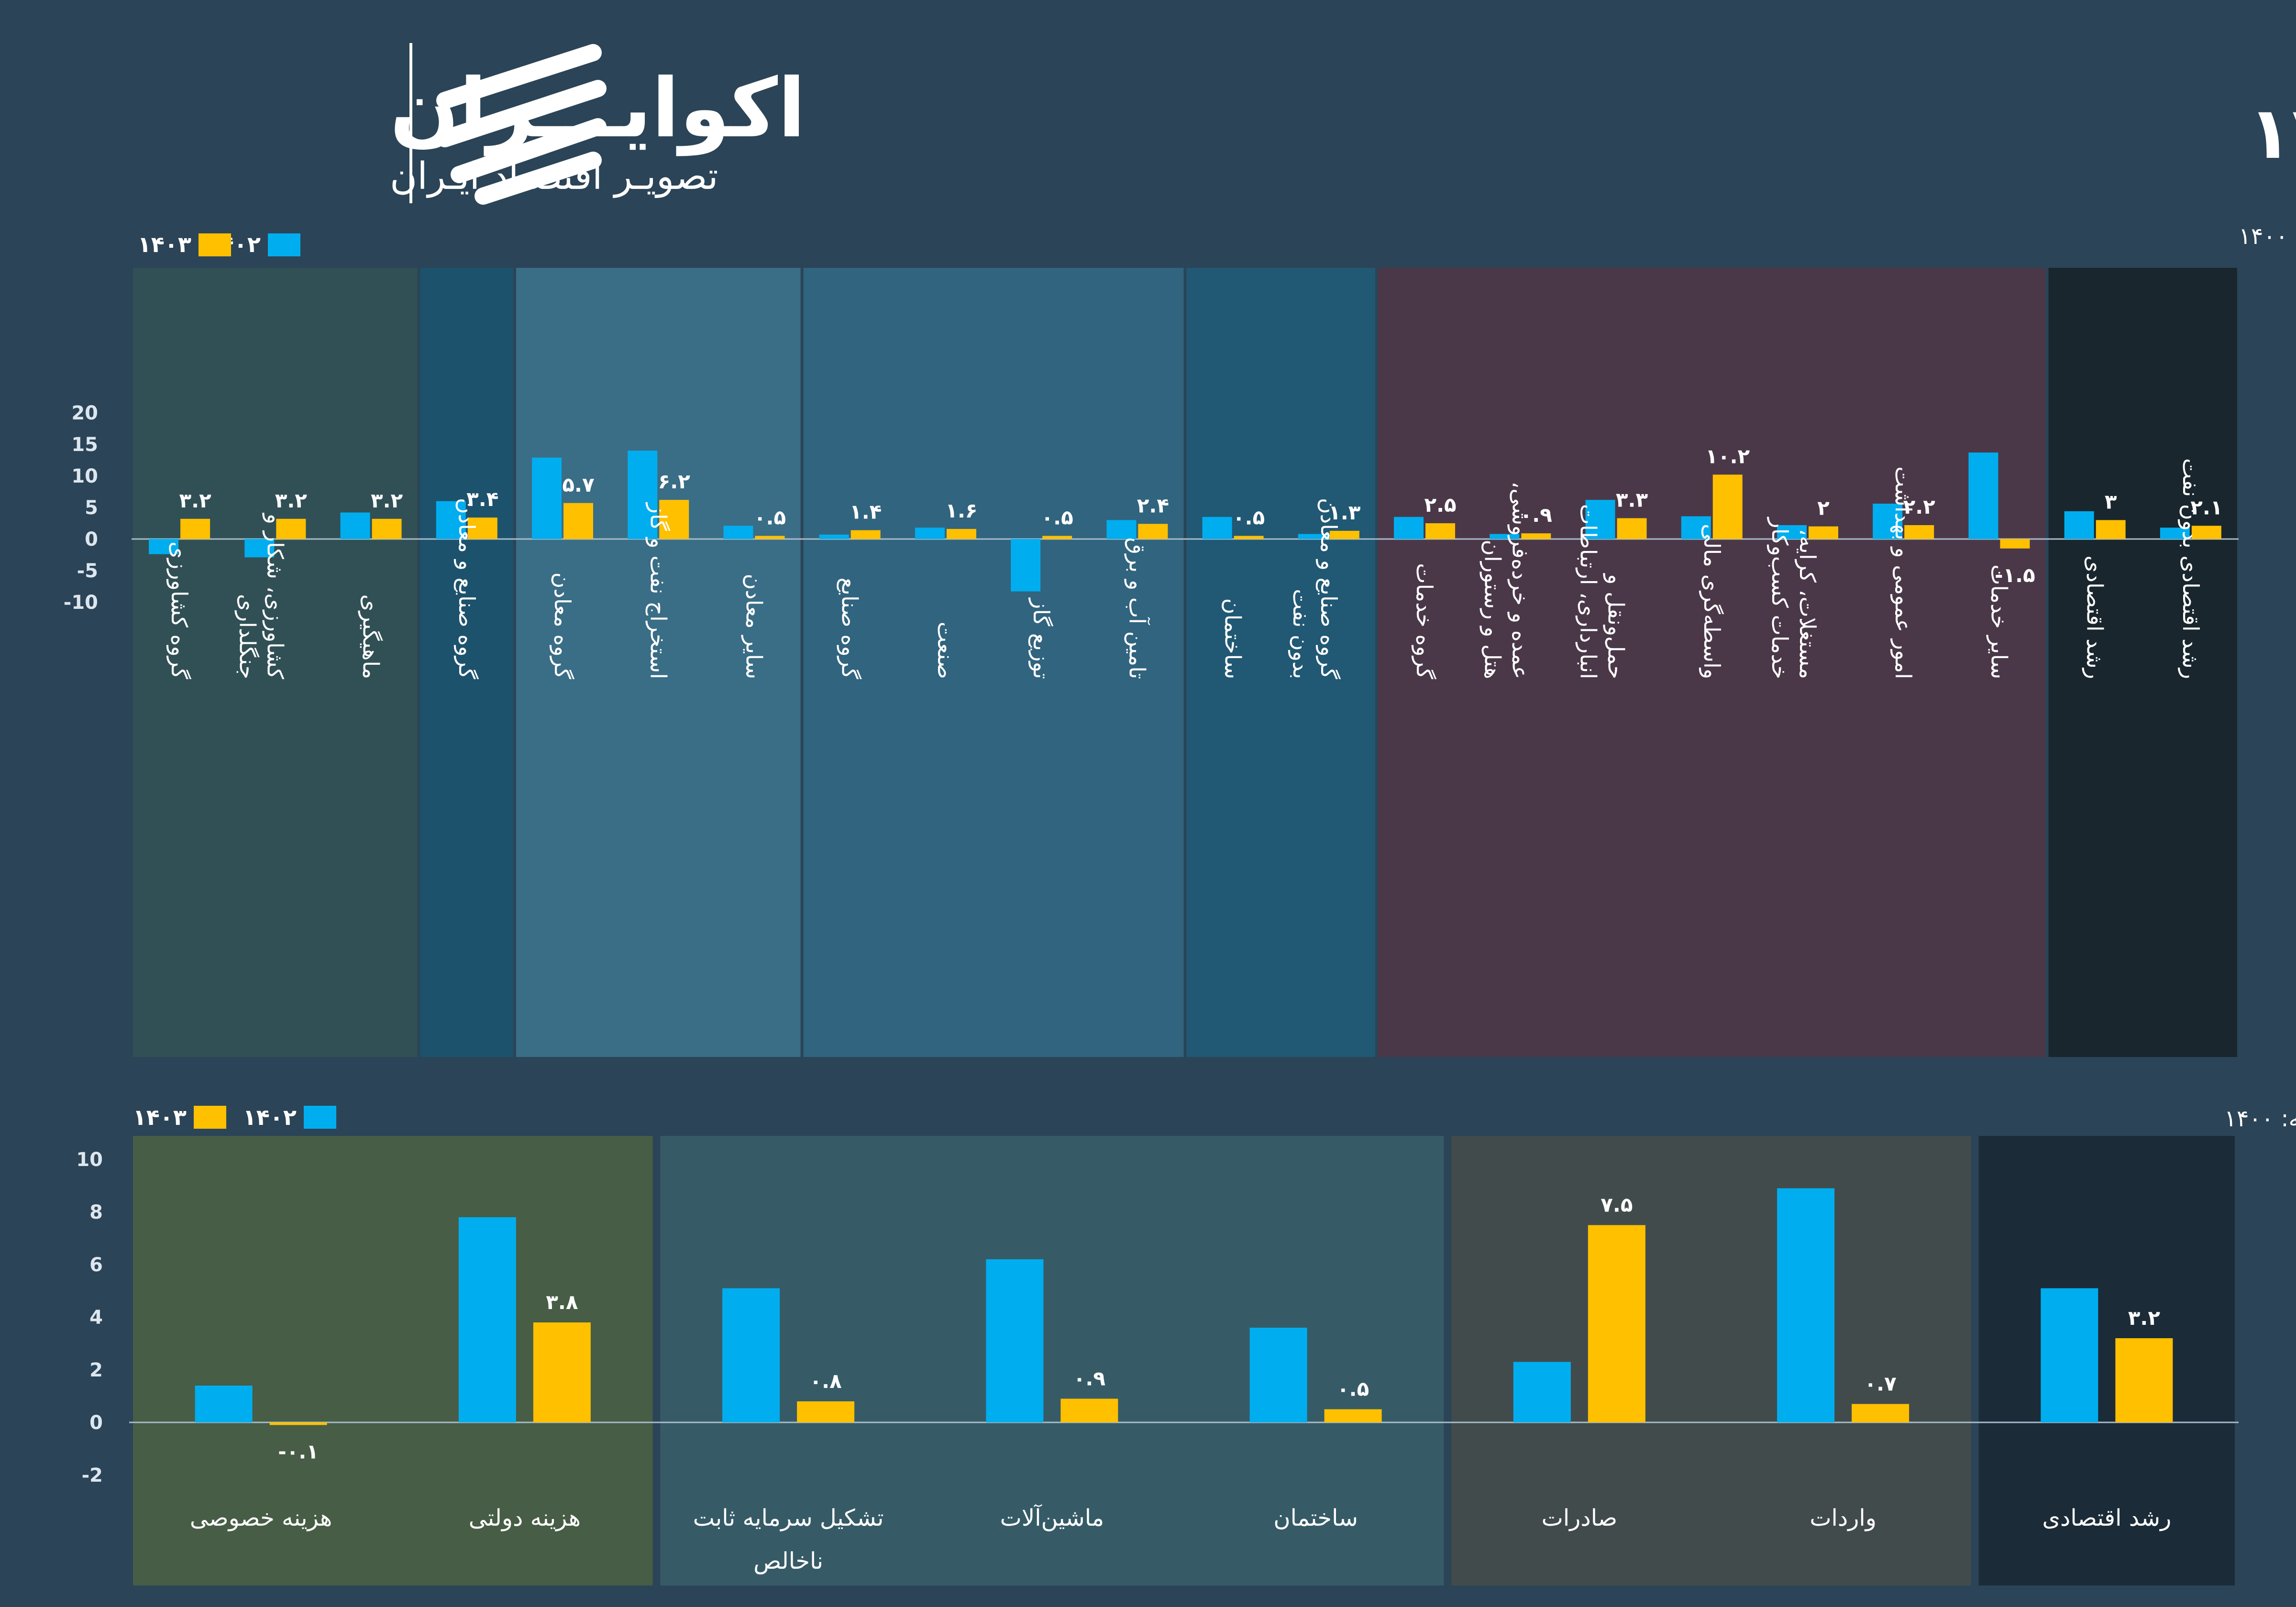 This screenshot has height=1607, width=2296. Describe the element at coordinates (2206, 507) in the screenshot. I see `data-label-1403: ۲.۱` at that location.